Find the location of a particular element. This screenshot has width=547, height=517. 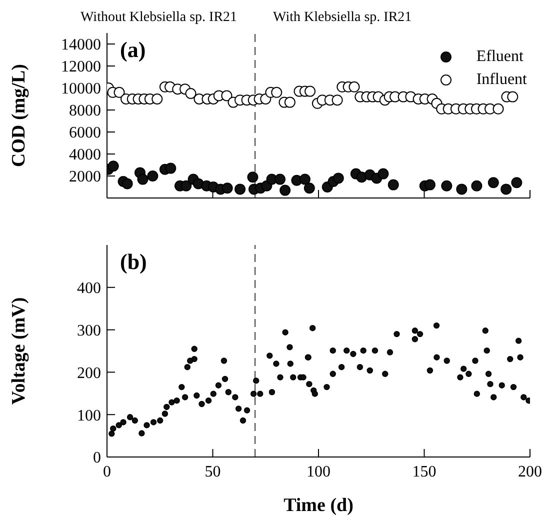

y-tick-label: 300 is located at coordinates (89, 331).